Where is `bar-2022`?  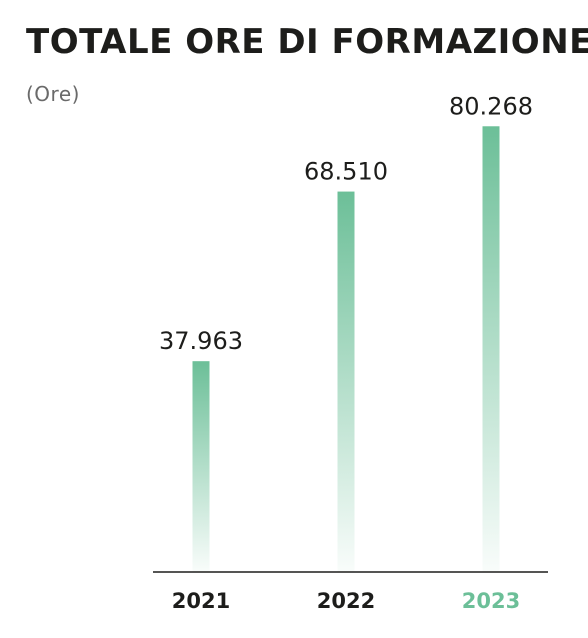
bar-2022 is located at coordinates (346, 381).